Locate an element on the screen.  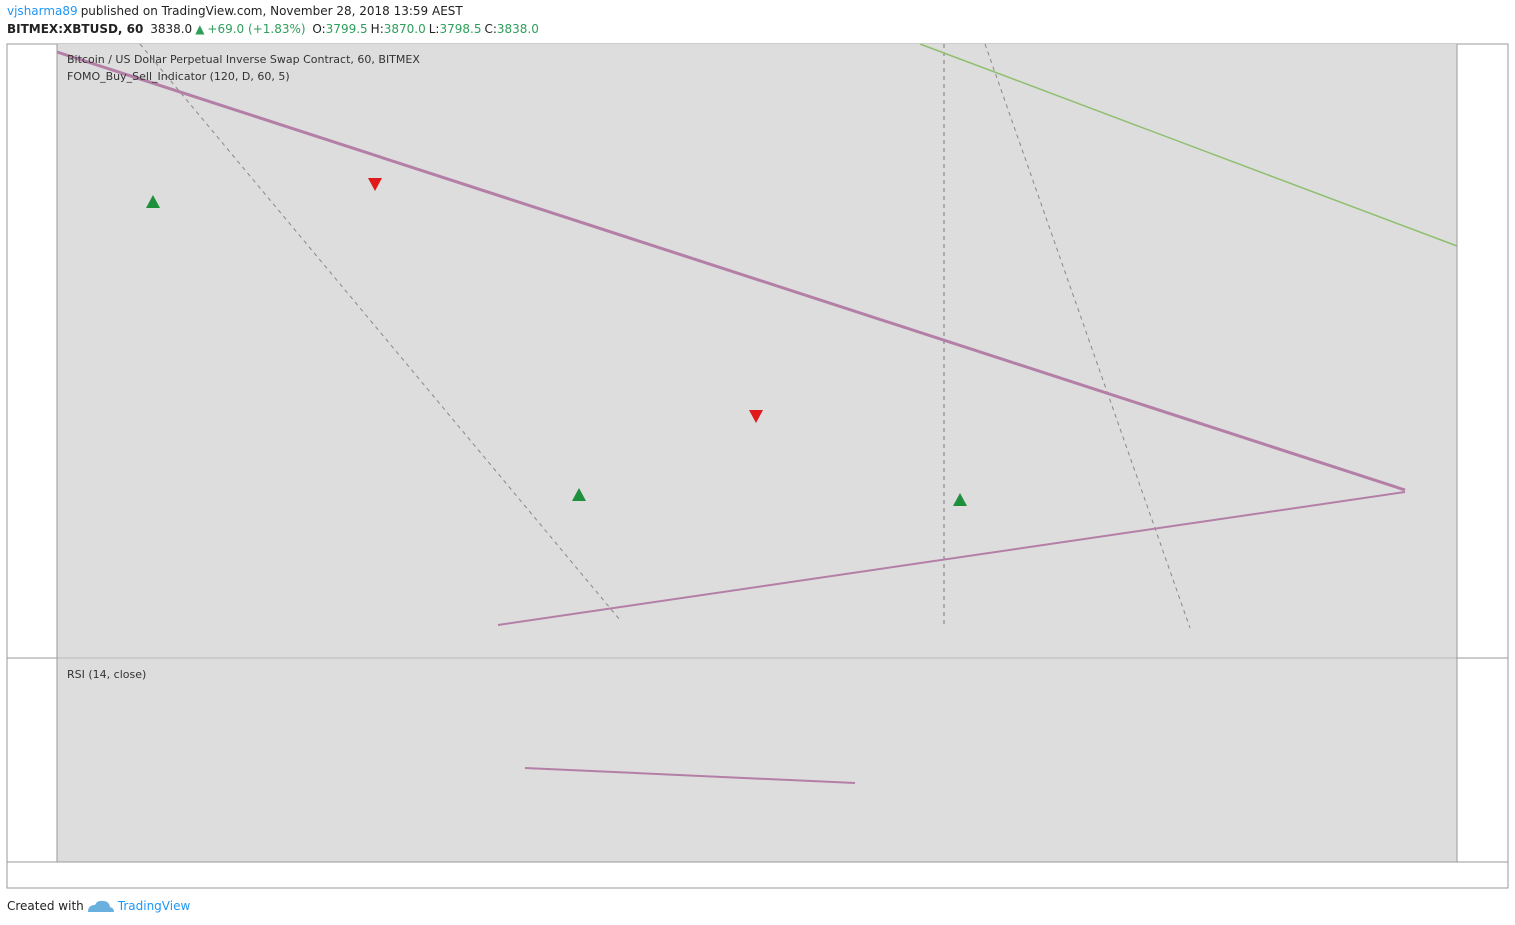
ohlc-key: H: is located at coordinates (377, 29).